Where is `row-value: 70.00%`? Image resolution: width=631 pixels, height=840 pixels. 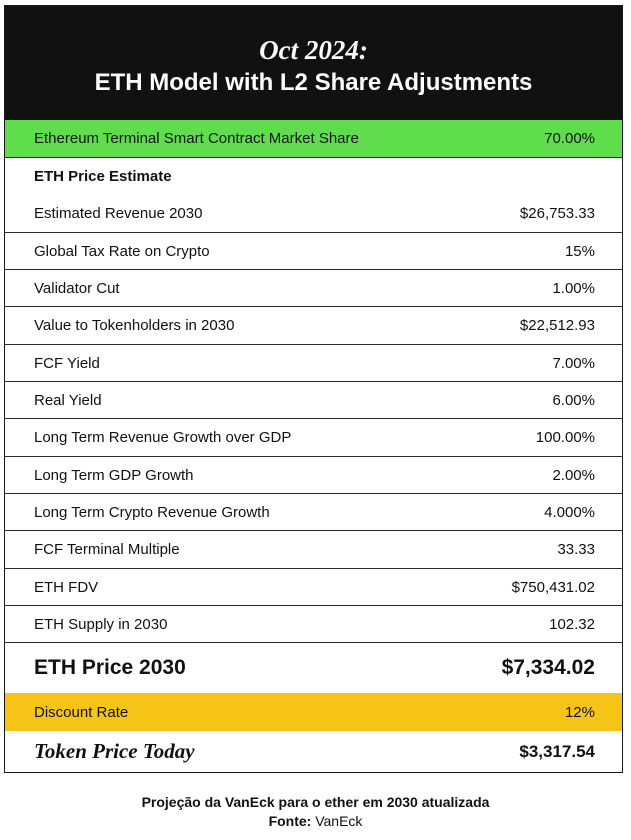 row-value: 70.00% is located at coordinates (569, 138).